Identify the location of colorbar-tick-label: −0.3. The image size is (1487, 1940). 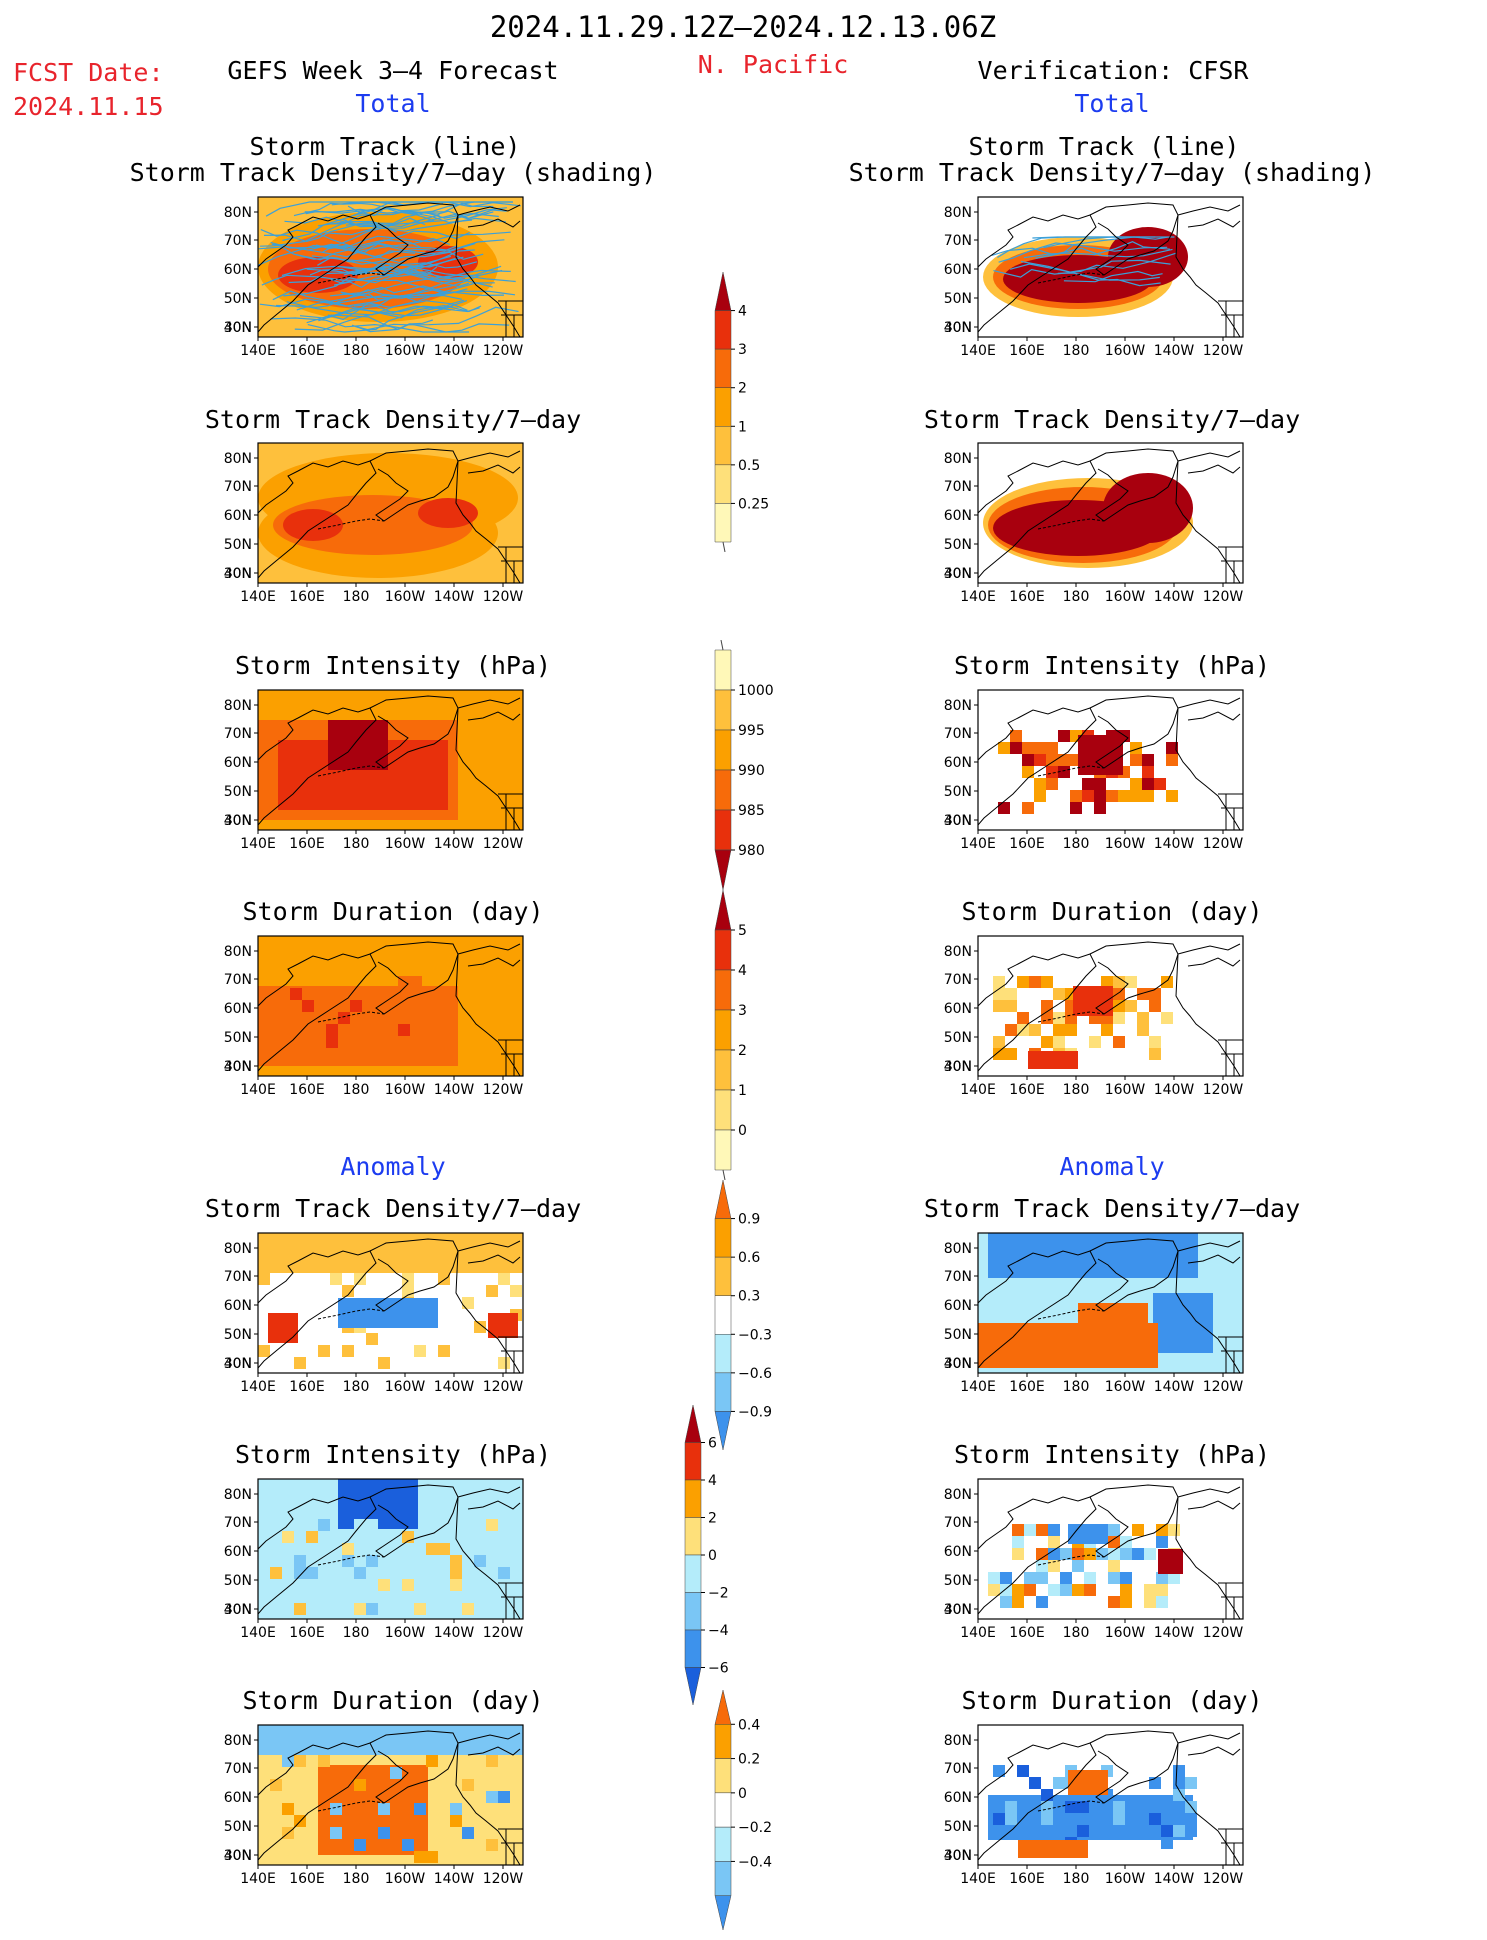
(755, 1335).